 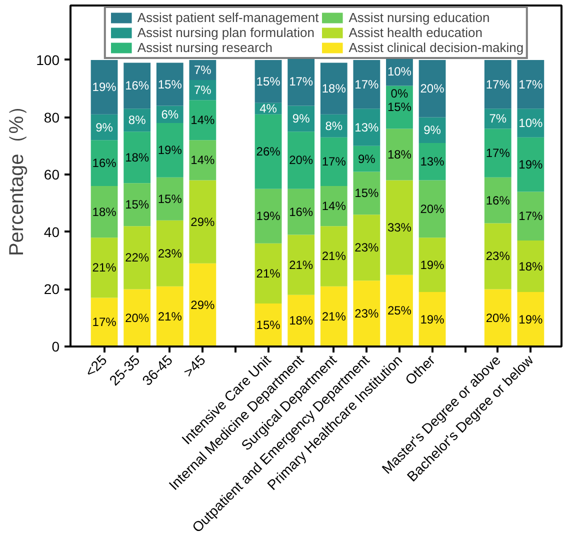 I want to click on data-label: 13%, so click(x=432, y=161).